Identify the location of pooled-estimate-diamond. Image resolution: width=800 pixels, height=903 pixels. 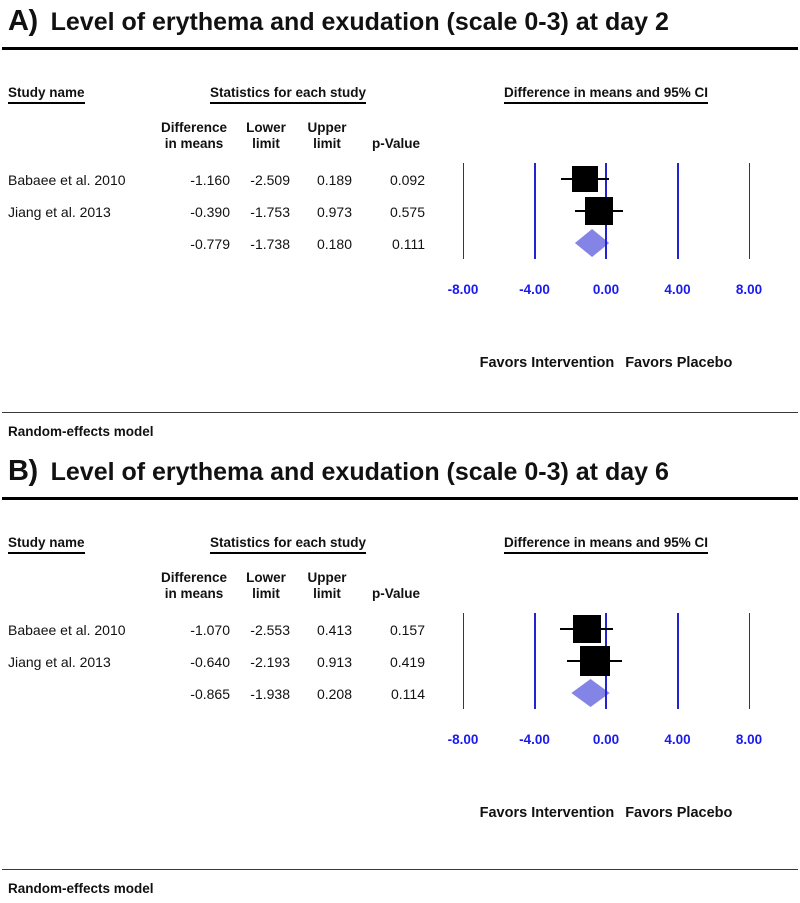
(590, 693).